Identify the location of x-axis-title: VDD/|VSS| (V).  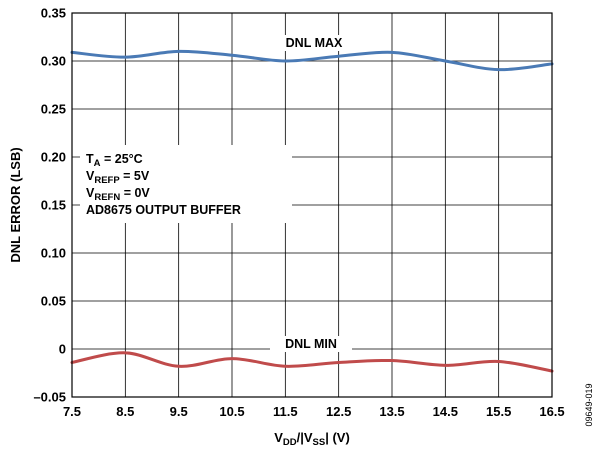
(312, 439).